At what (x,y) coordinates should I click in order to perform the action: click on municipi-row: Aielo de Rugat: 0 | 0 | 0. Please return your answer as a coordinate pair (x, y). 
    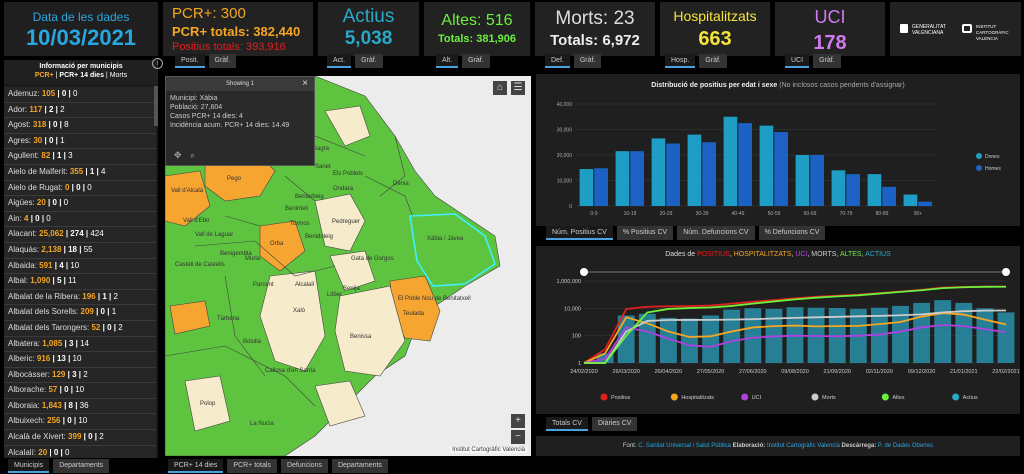
    Looking at the image, I should click on (80, 188).